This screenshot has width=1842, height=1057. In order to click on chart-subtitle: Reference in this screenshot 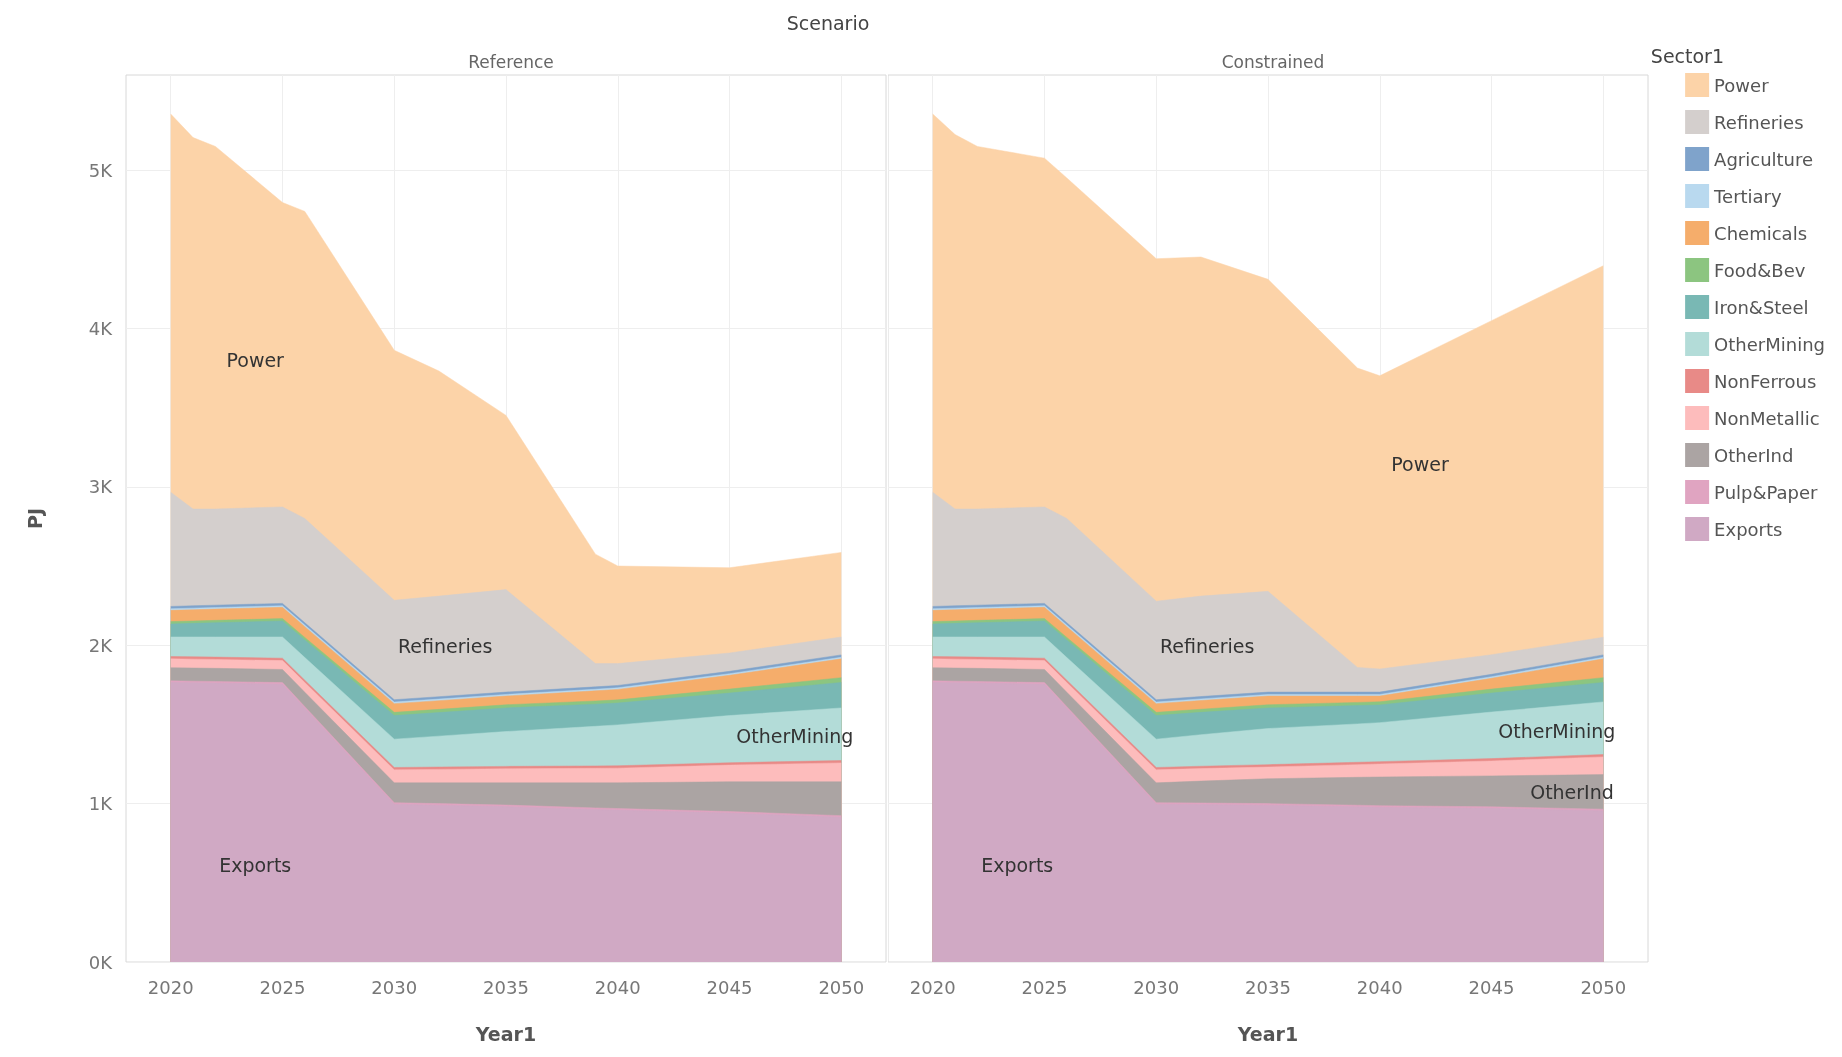, I will do `click(511, 61)`.